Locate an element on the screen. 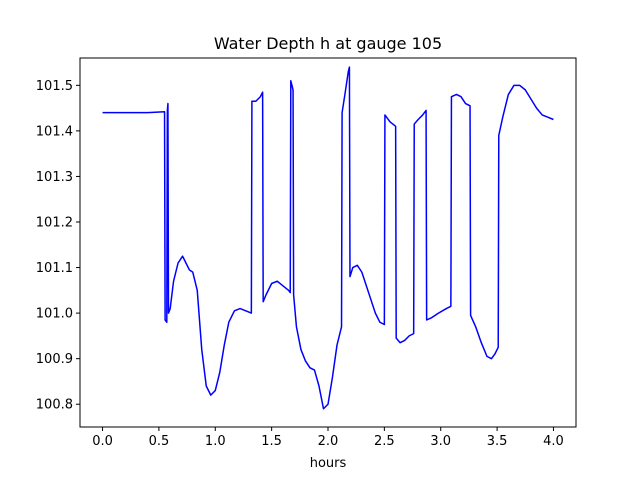  chart-title: Water Depth h at gauge 105 is located at coordinates (328, 43).